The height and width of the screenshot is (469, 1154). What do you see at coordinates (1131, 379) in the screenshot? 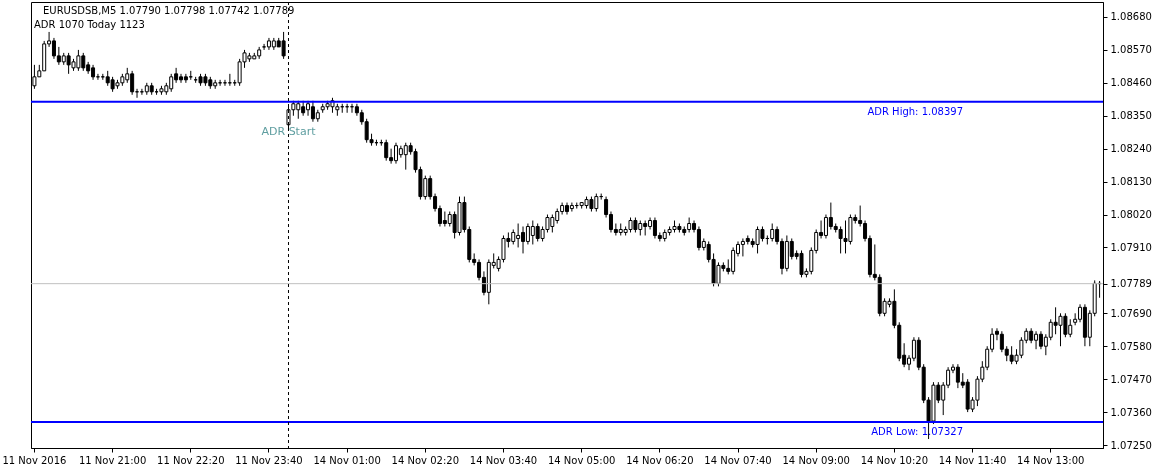
I see `y-tick-label: 1.07470` at bounding box center [1131, 379].